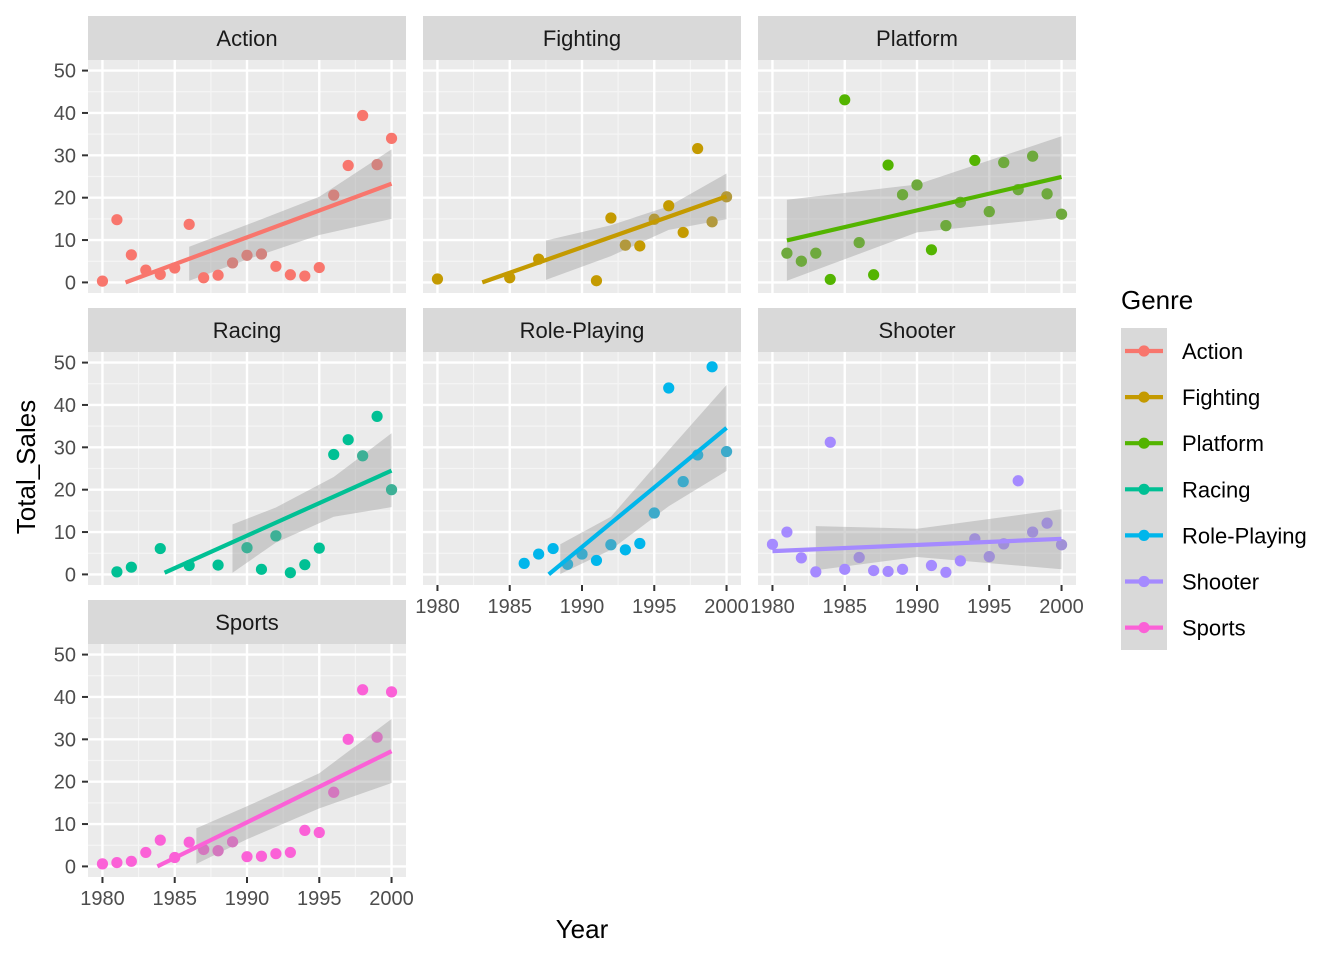 This screenshot has width=1344, height=960. What do you see at coordinates (1221, 397) in the screenshot?
I see `legend-label: Fighting` at bounding box center [1221, 397].